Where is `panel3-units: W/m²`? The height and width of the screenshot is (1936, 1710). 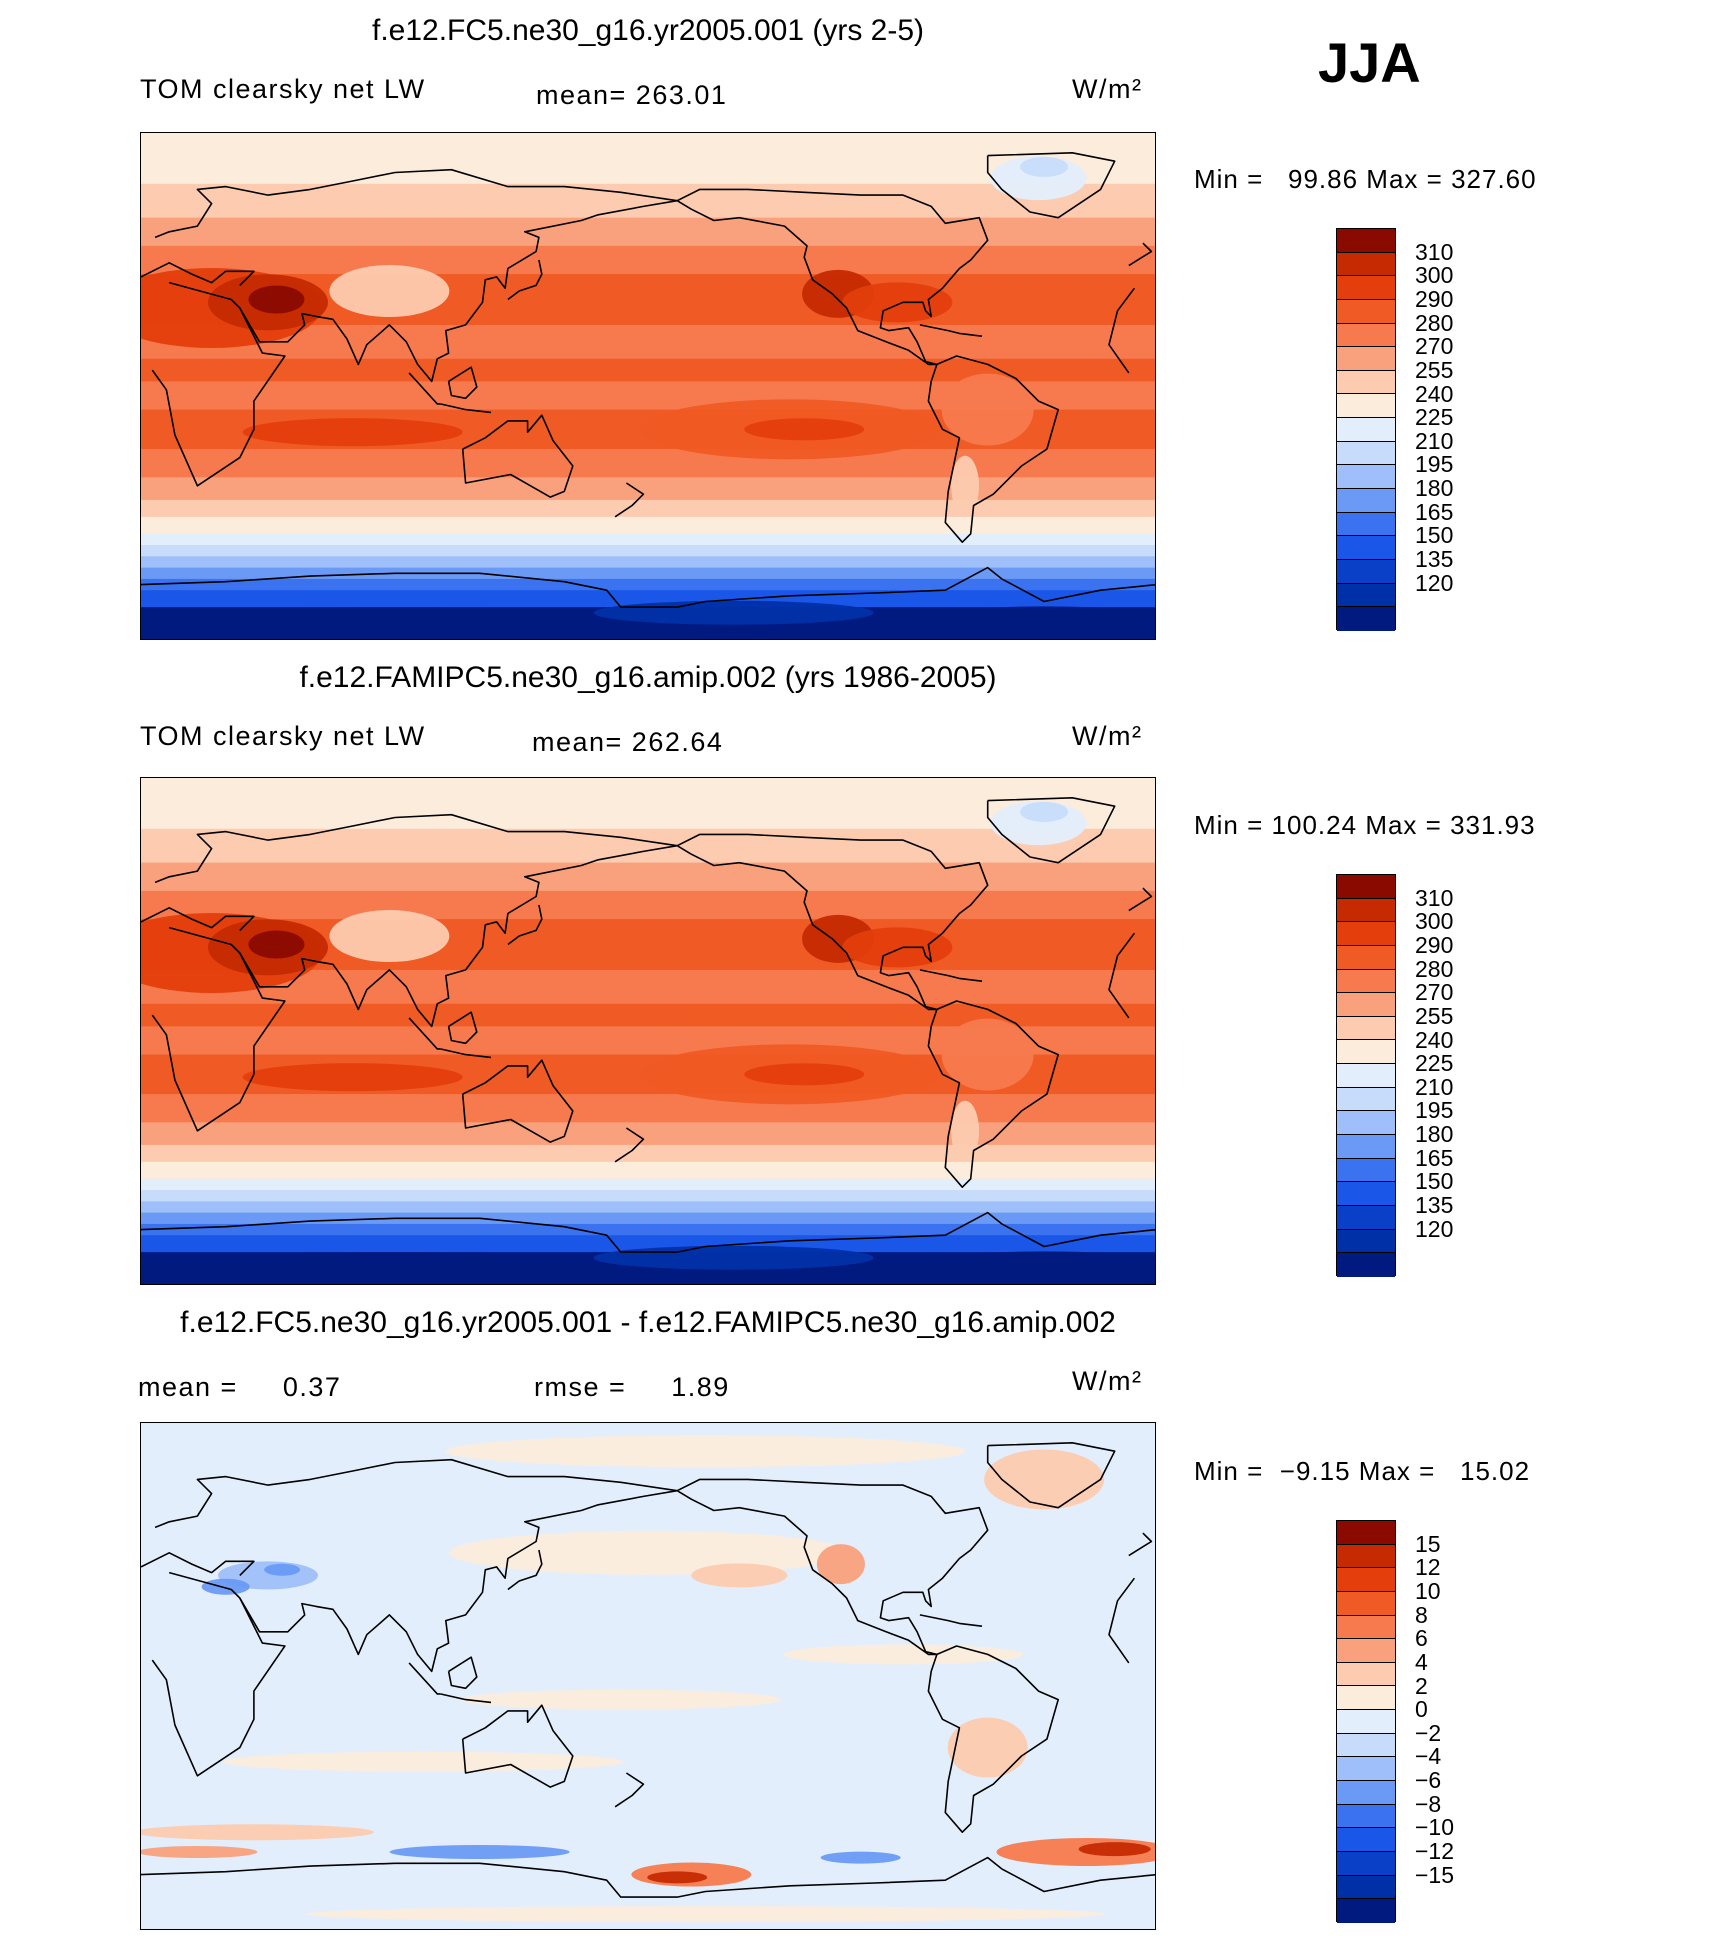 panel3-units: W/m² is located at coordinates (1107, 1381).